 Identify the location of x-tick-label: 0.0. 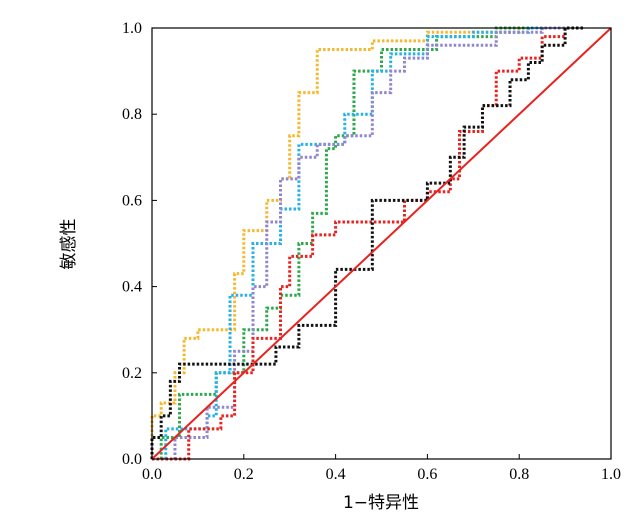
(152, 474).